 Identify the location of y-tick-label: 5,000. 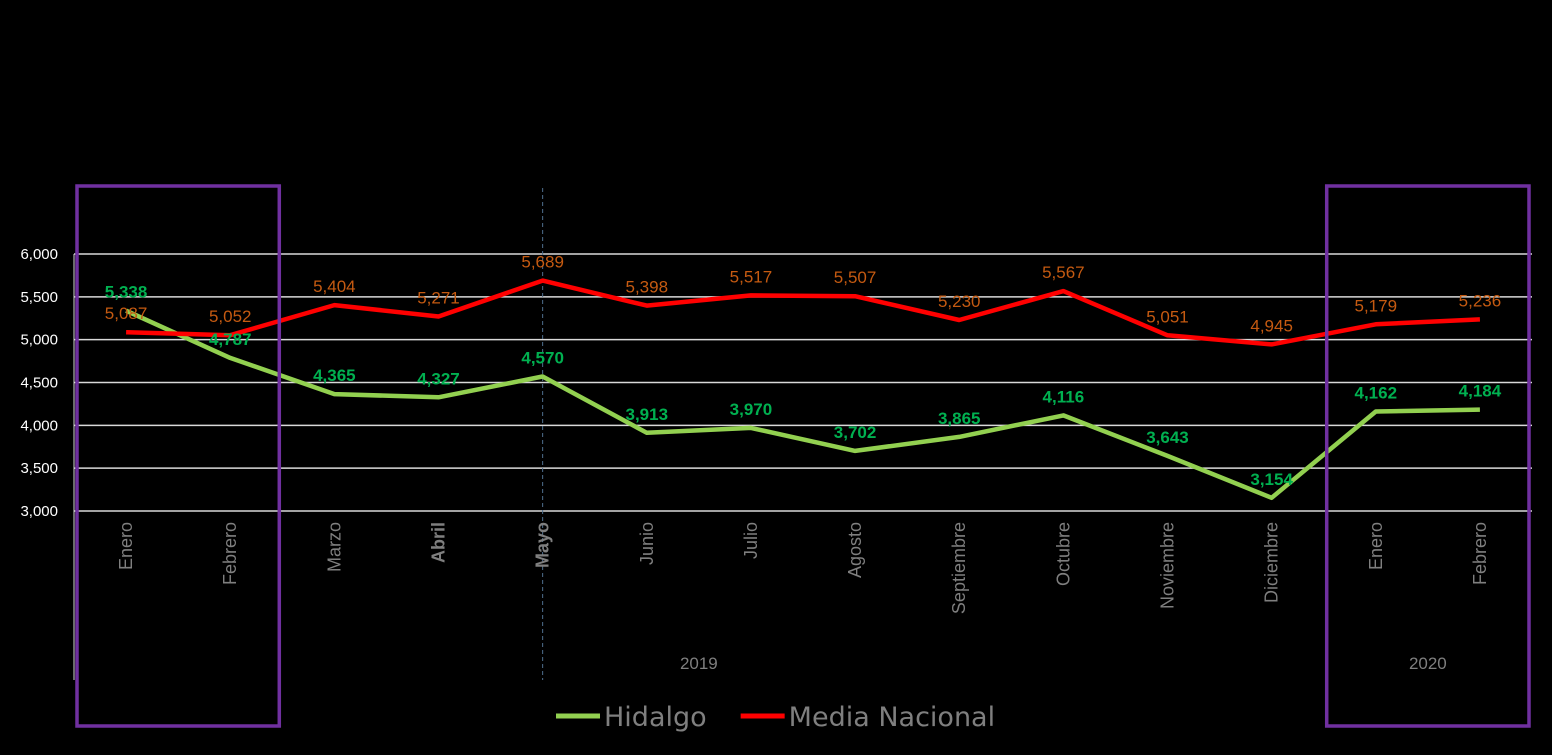
(39, 340).